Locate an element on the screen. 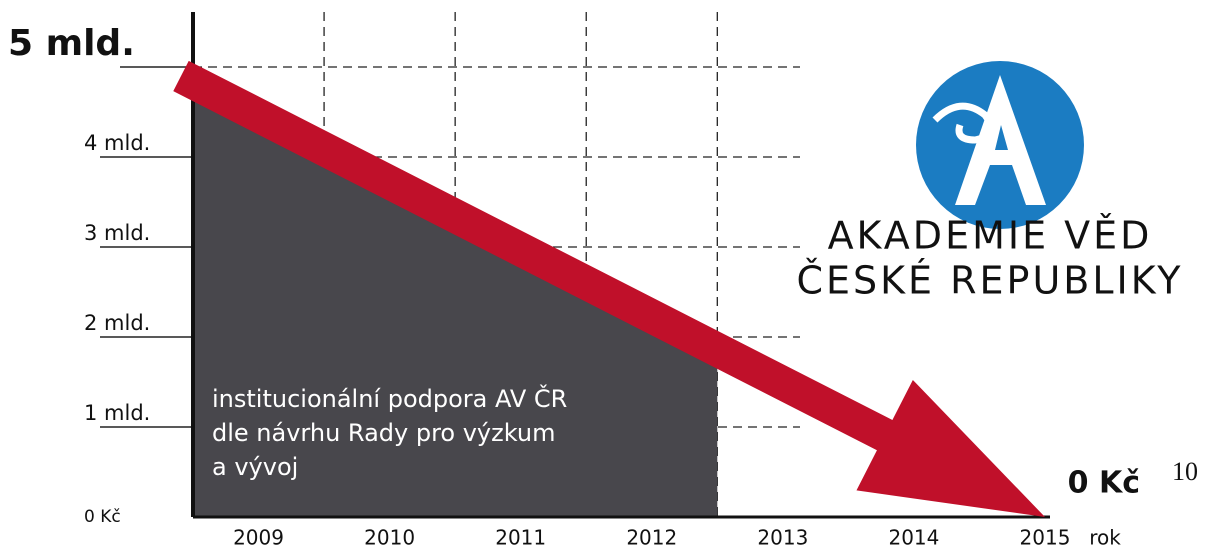 The width and height of the screenshot is (1225, 551). x-tick-label: 2011 is located at coordinates (520, 538).